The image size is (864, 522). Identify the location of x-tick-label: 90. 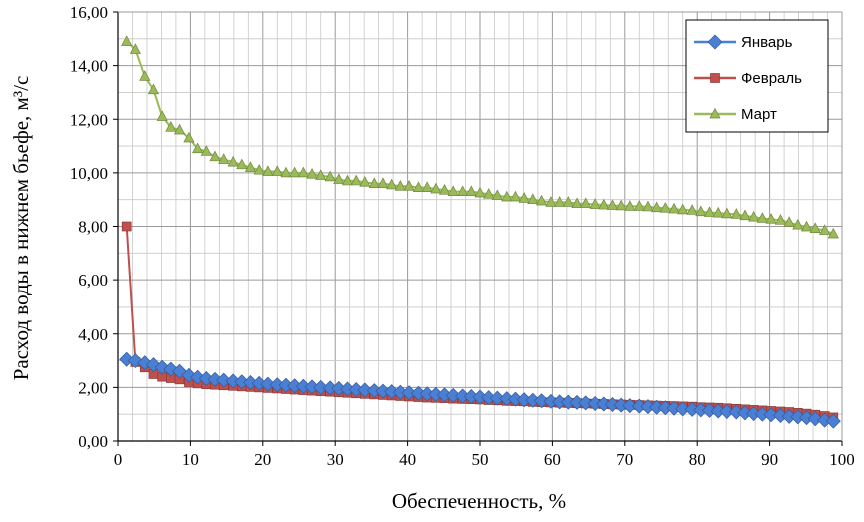
(769, 459).